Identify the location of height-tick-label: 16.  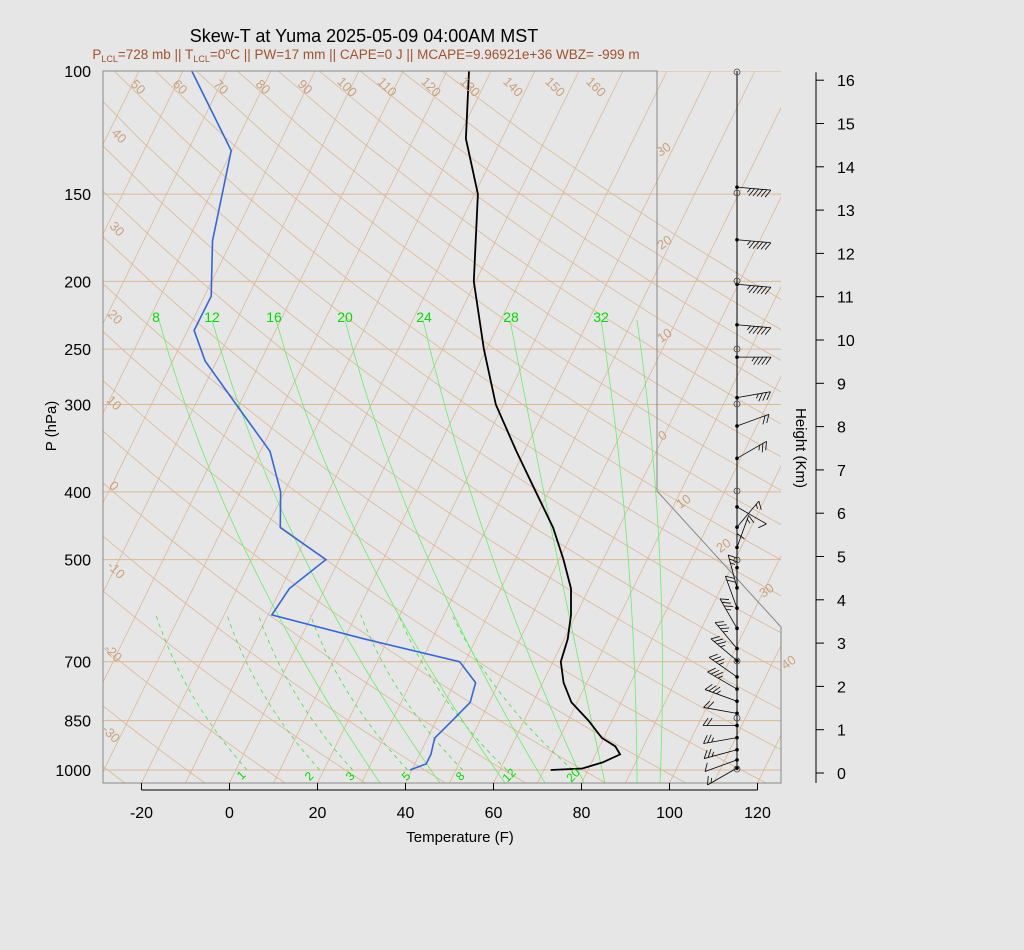
(846, 81).